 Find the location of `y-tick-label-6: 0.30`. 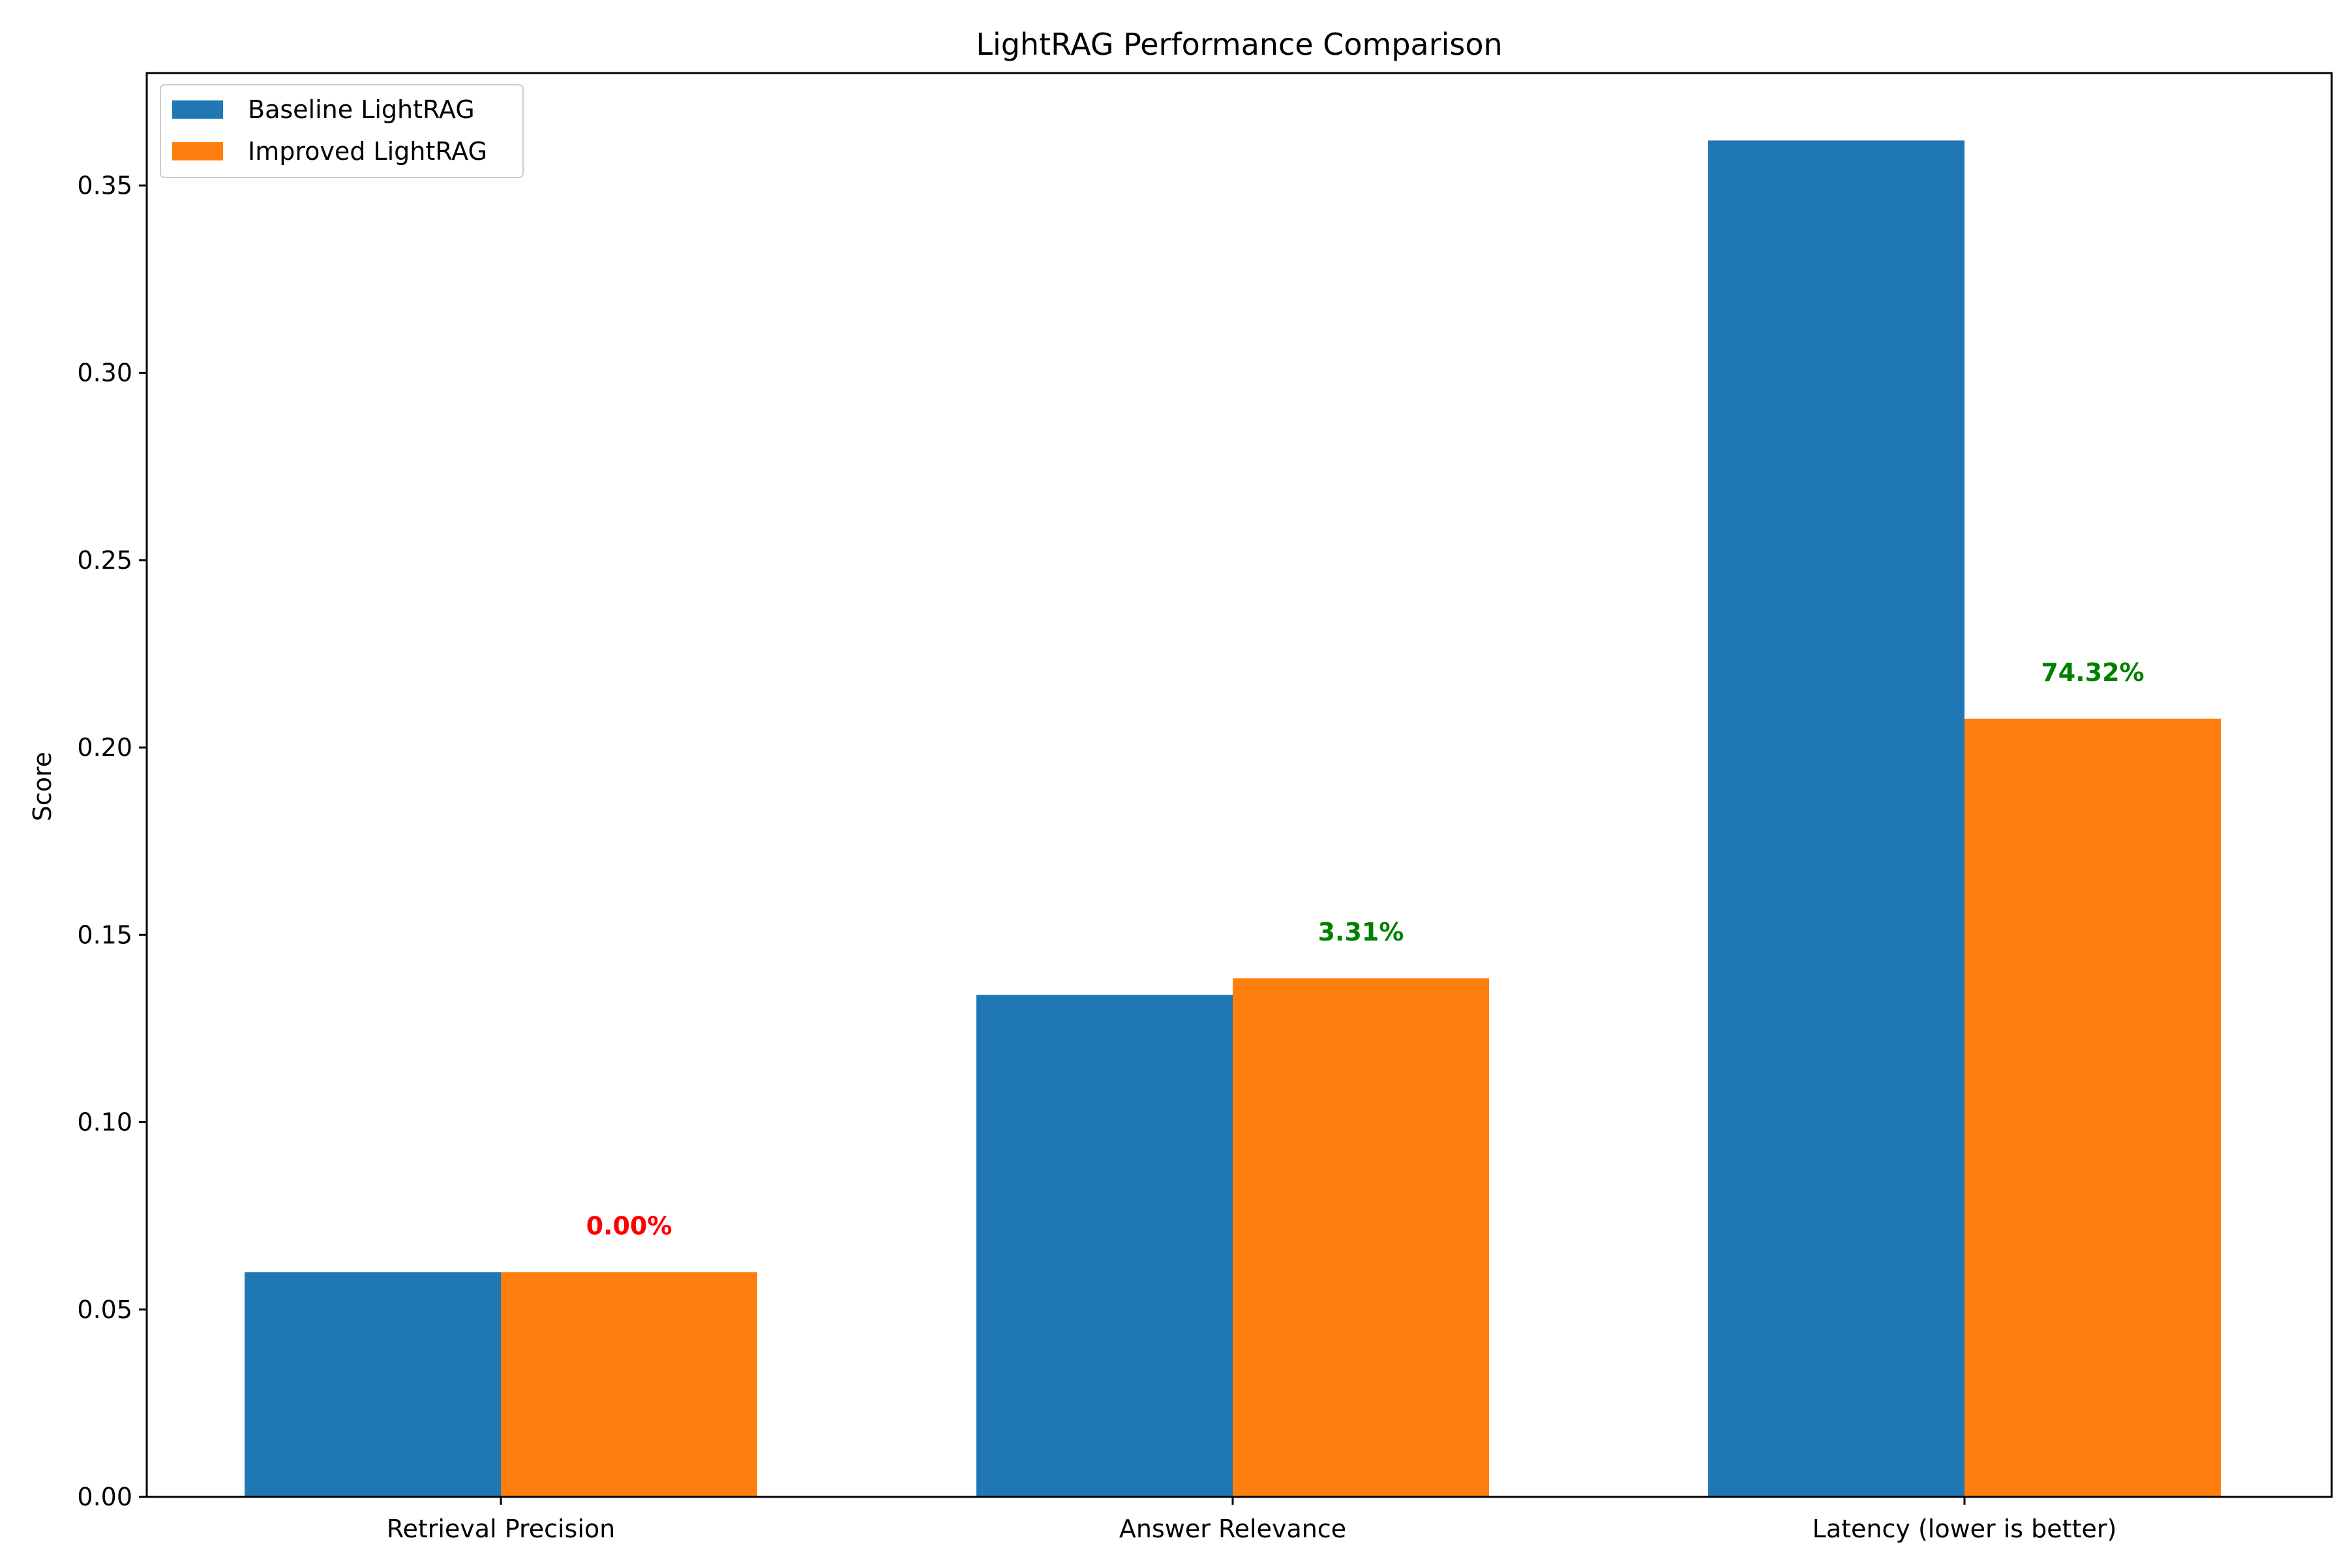

y-tick-label-6: 0.30 is located at coordinates (105, 373).